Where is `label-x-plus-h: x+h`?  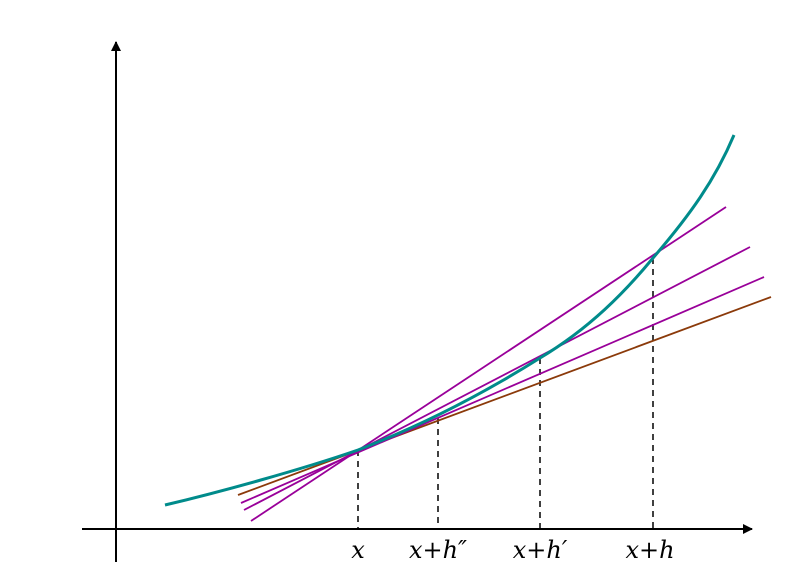
label-x-plus-h: x+h is located at coordinates (649, 550).